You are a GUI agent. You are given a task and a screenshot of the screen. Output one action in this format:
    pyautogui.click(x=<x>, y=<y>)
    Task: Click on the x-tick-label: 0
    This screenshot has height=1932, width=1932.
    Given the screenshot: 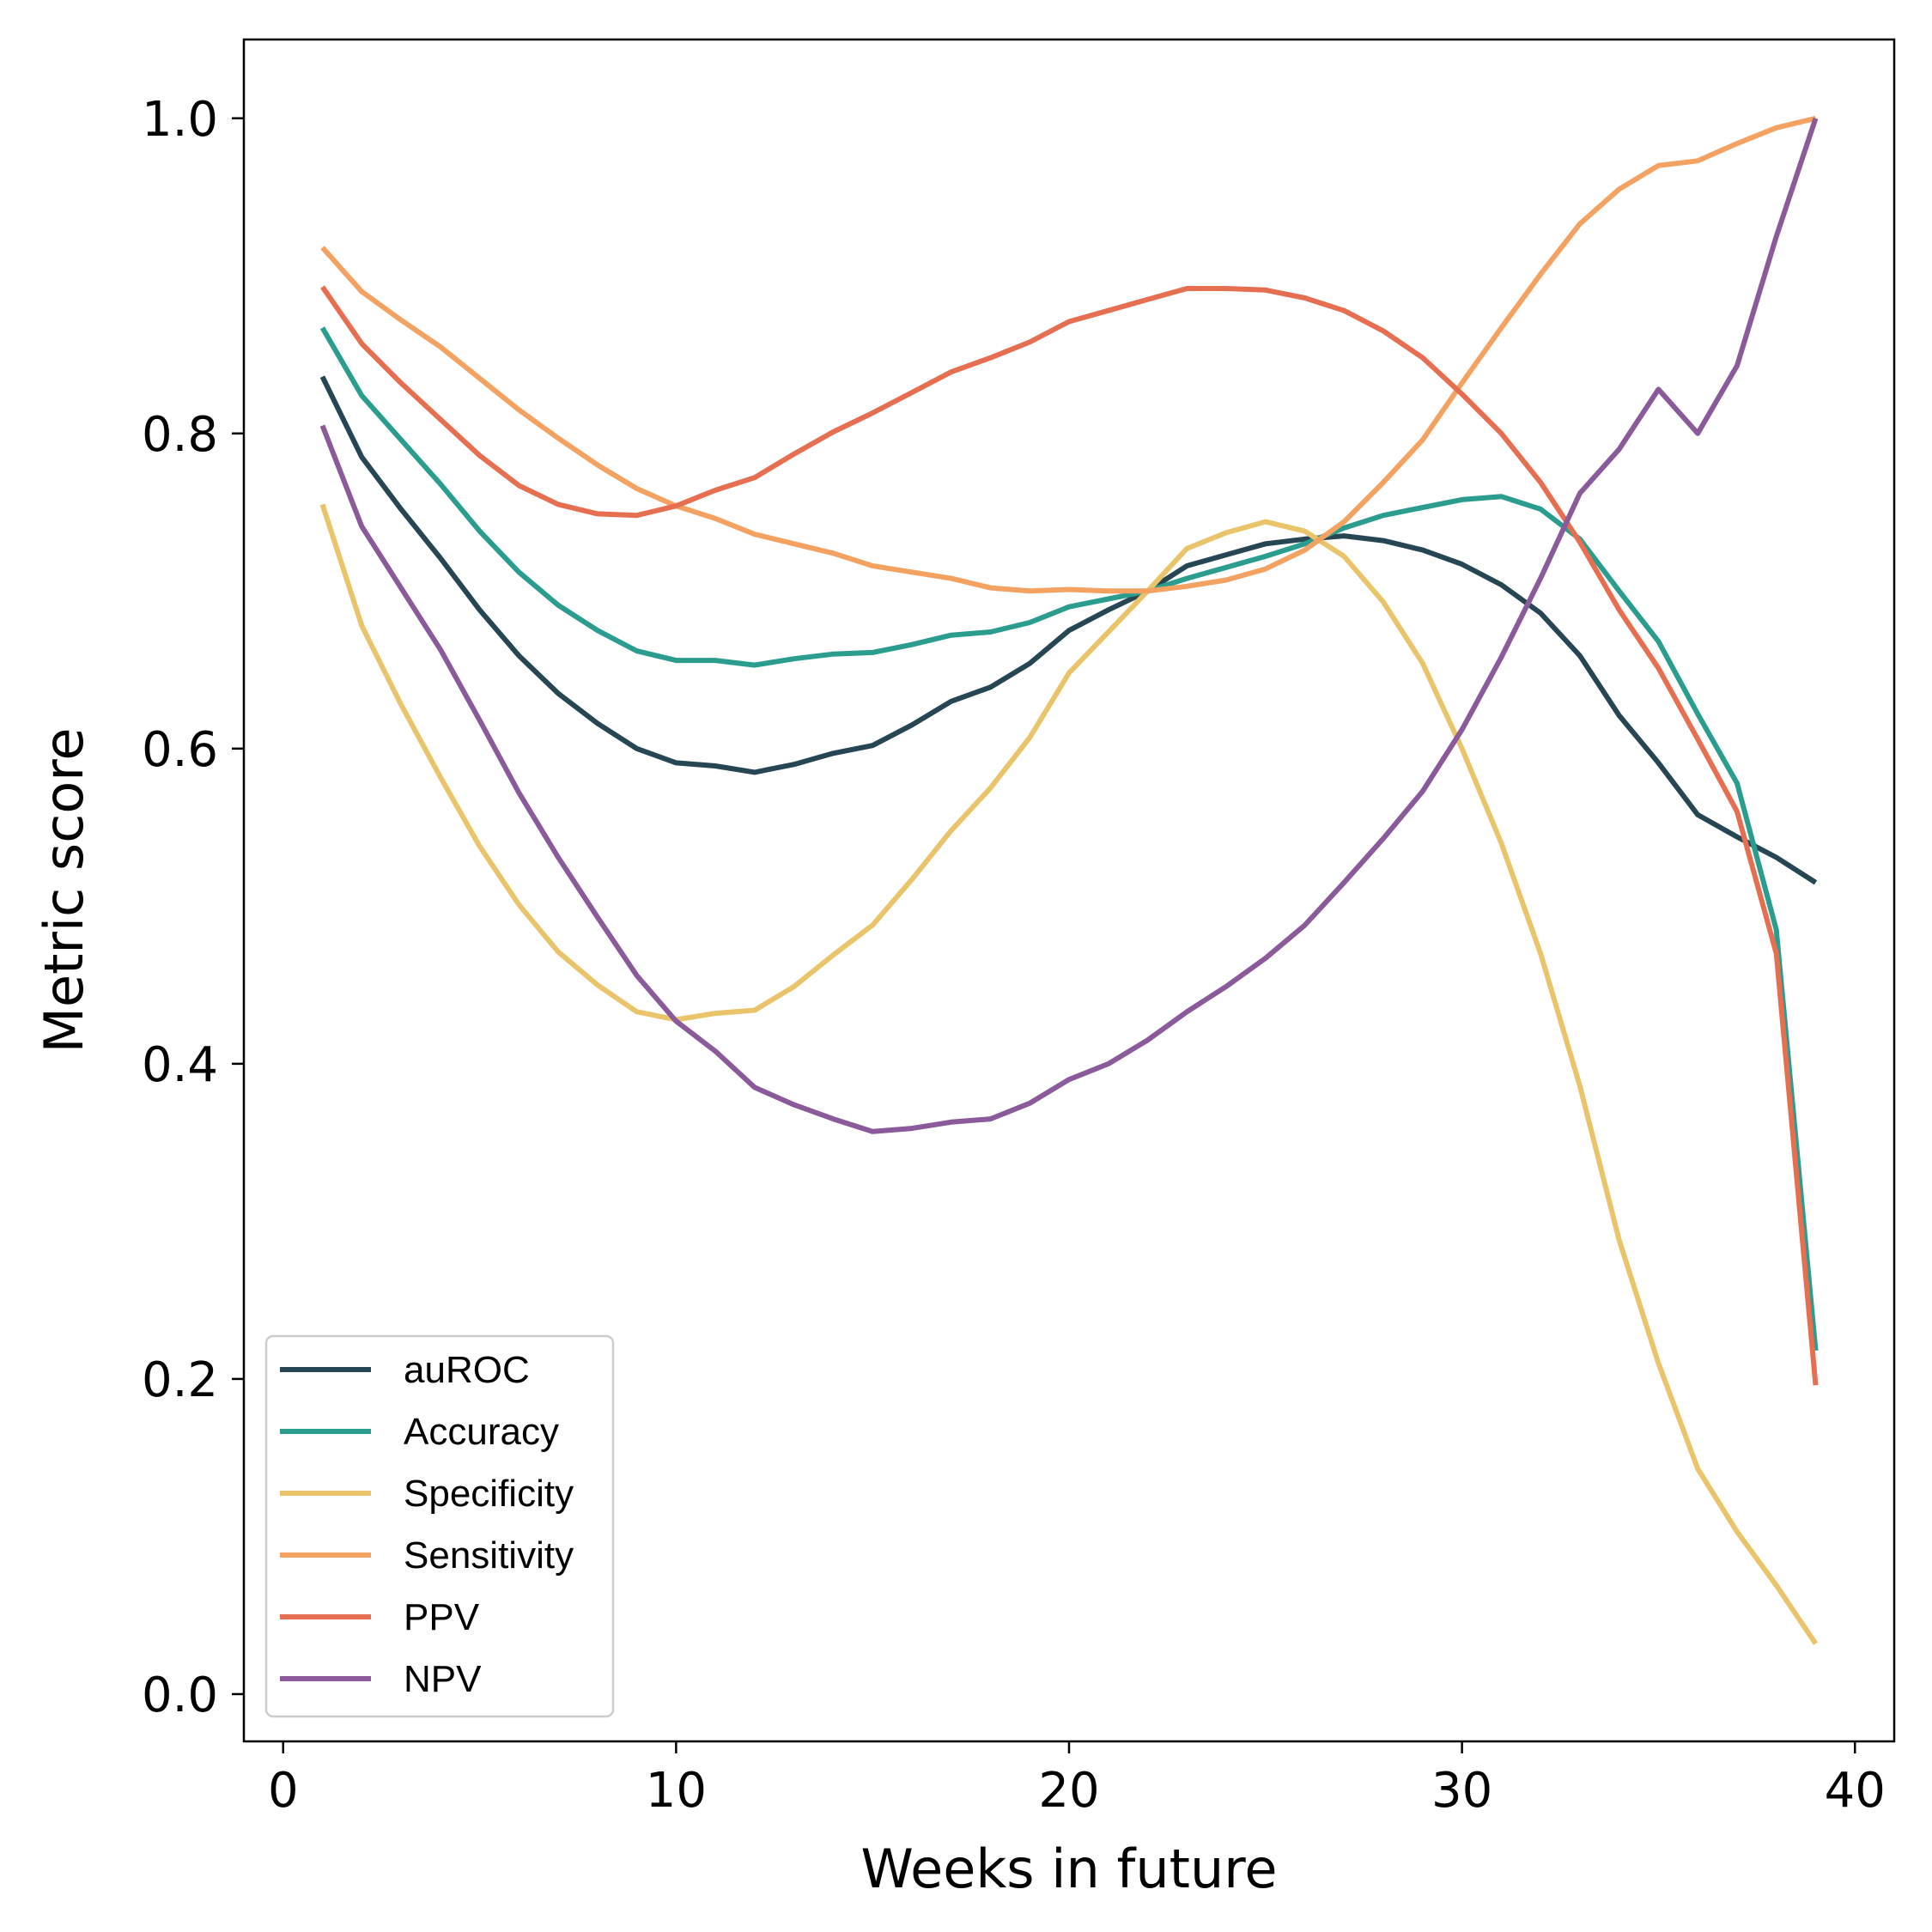 What is the action you would take?
    pyautogui.click(x=283, y=1791)
    